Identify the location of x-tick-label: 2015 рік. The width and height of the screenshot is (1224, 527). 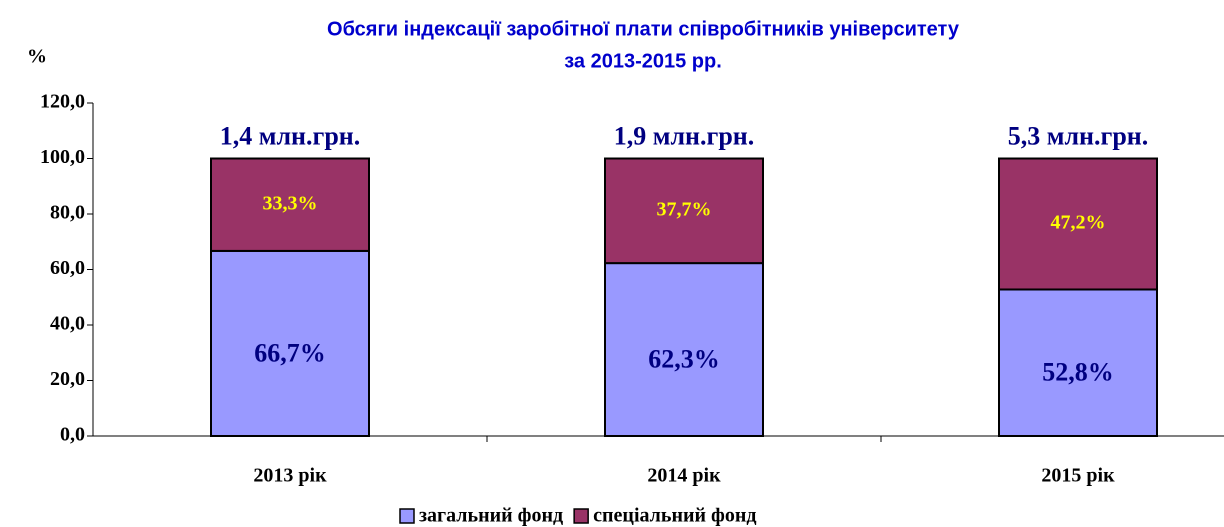
(1078, 476).